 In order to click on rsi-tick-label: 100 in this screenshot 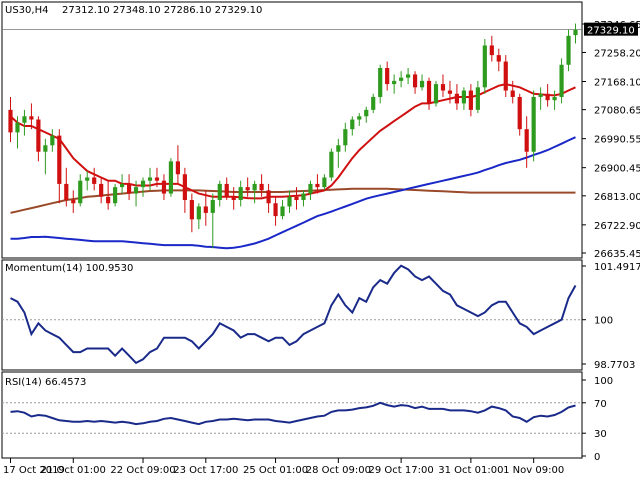, I will do `click(603, 381)`.